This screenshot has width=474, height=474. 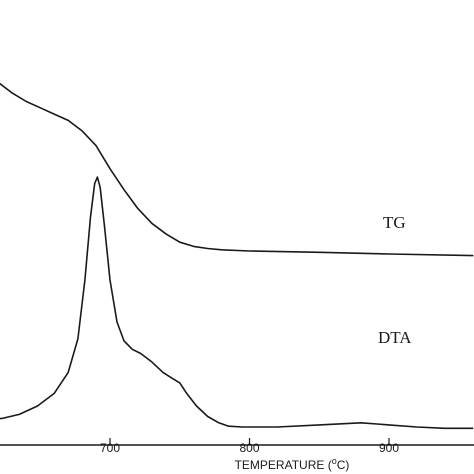 What do you see at coordinates (389, 448) in the screenshot?
I see `x-tick-label-900: 900` at bounding box center [389, 448].